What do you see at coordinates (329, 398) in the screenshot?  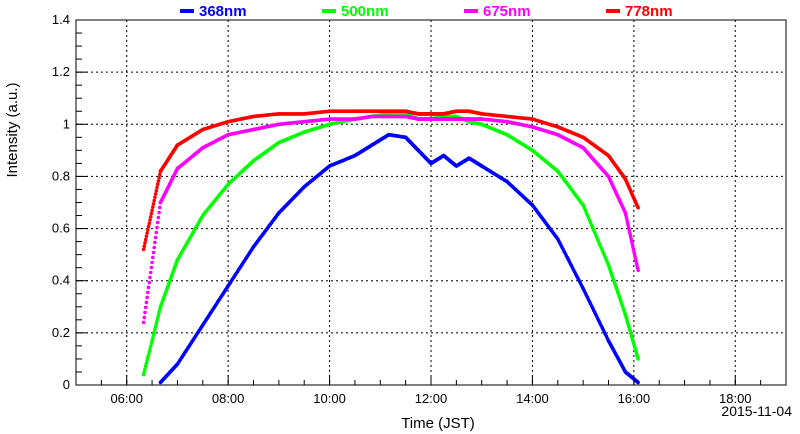 I see `x-tick-label: 10:00` at bounding box center [329, 398].